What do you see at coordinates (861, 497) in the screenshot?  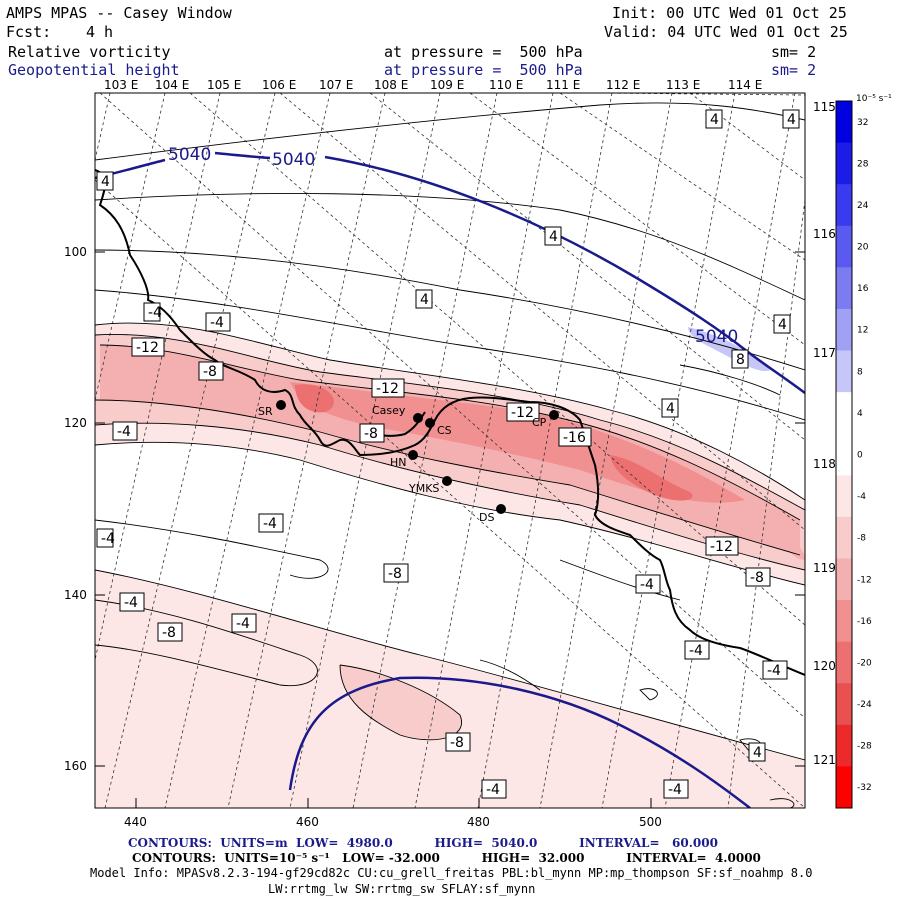 I see `colorbar-label: -4` at bounding box center [861, 497].